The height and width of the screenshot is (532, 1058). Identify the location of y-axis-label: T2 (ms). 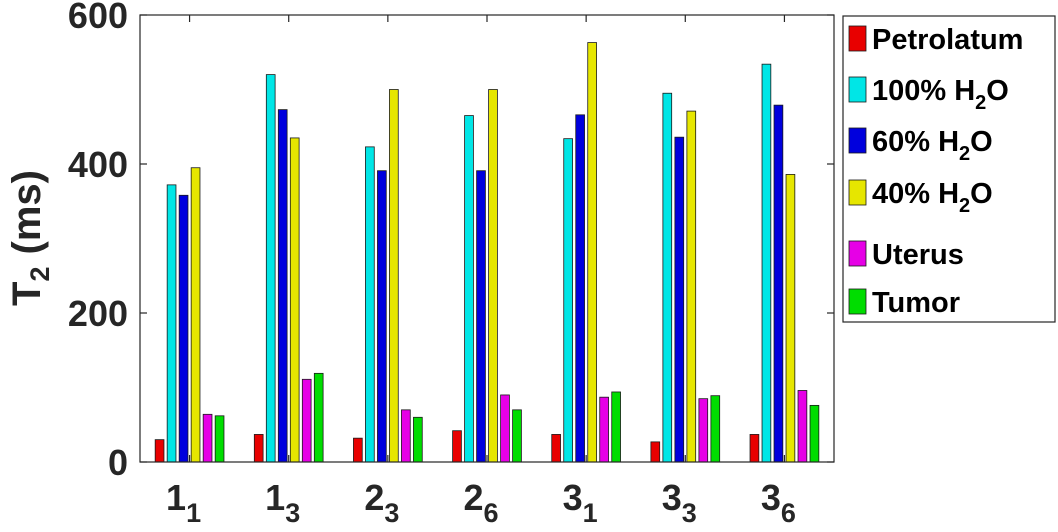
(30, 238).